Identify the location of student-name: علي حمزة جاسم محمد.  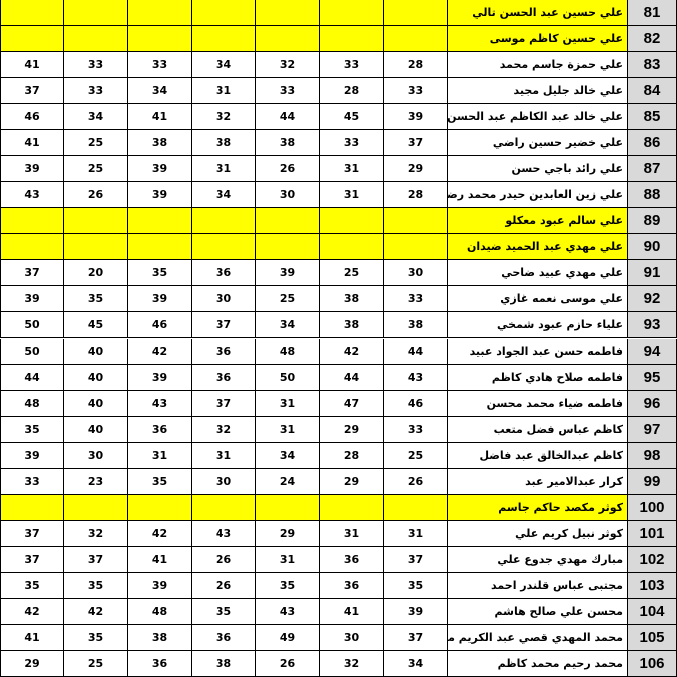
(538, 65).